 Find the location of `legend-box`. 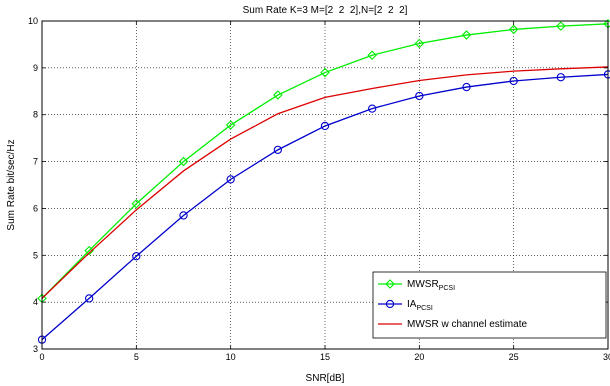

legend-box is located at coordinates (489, 305).